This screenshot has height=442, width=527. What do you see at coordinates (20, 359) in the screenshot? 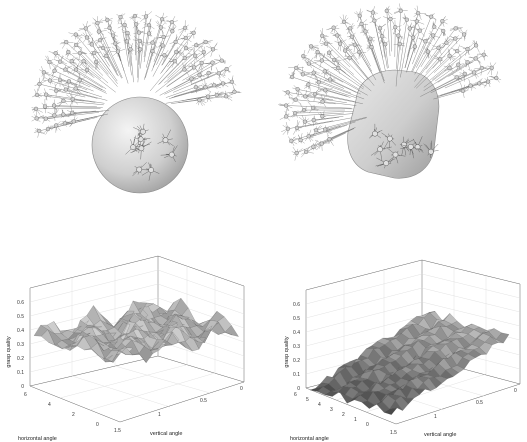
I see `z-tick: 0.2` at bounding box center [20, 359].